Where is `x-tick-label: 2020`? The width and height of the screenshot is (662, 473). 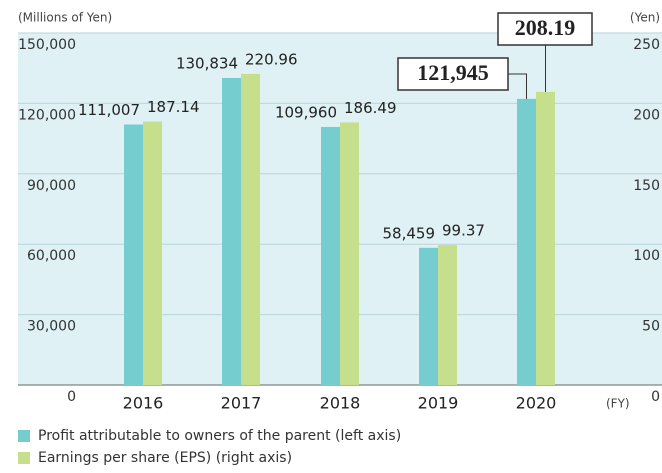 x-tick-label: 2020 is located at coordinates (536, 403).